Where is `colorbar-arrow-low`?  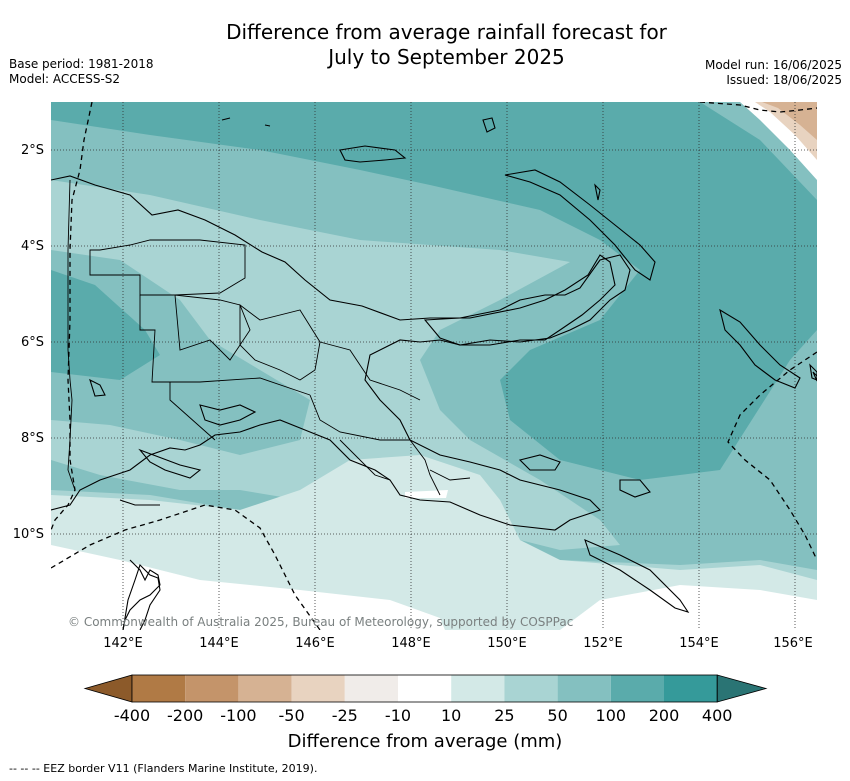
colorbar-arrow-low is located at coordinates (108, 688).